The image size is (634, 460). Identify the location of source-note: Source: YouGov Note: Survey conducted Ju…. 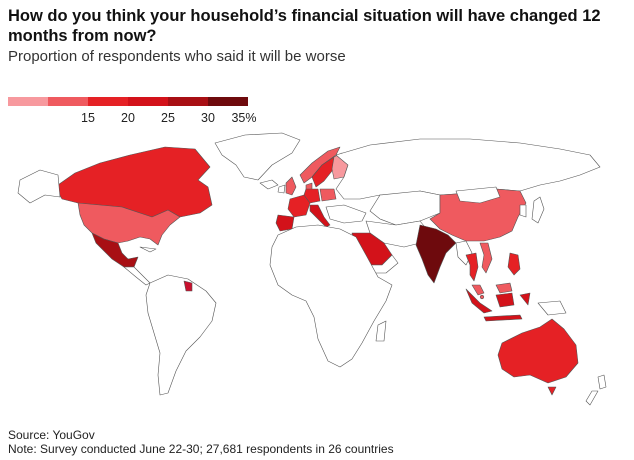
(201, 442).